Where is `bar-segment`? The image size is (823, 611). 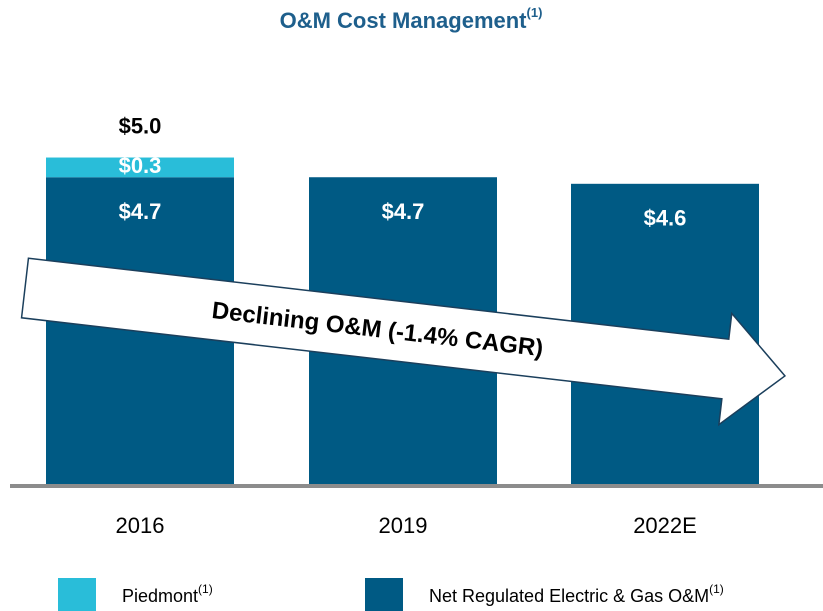
bar-segment is located at coordinates (140, 167).